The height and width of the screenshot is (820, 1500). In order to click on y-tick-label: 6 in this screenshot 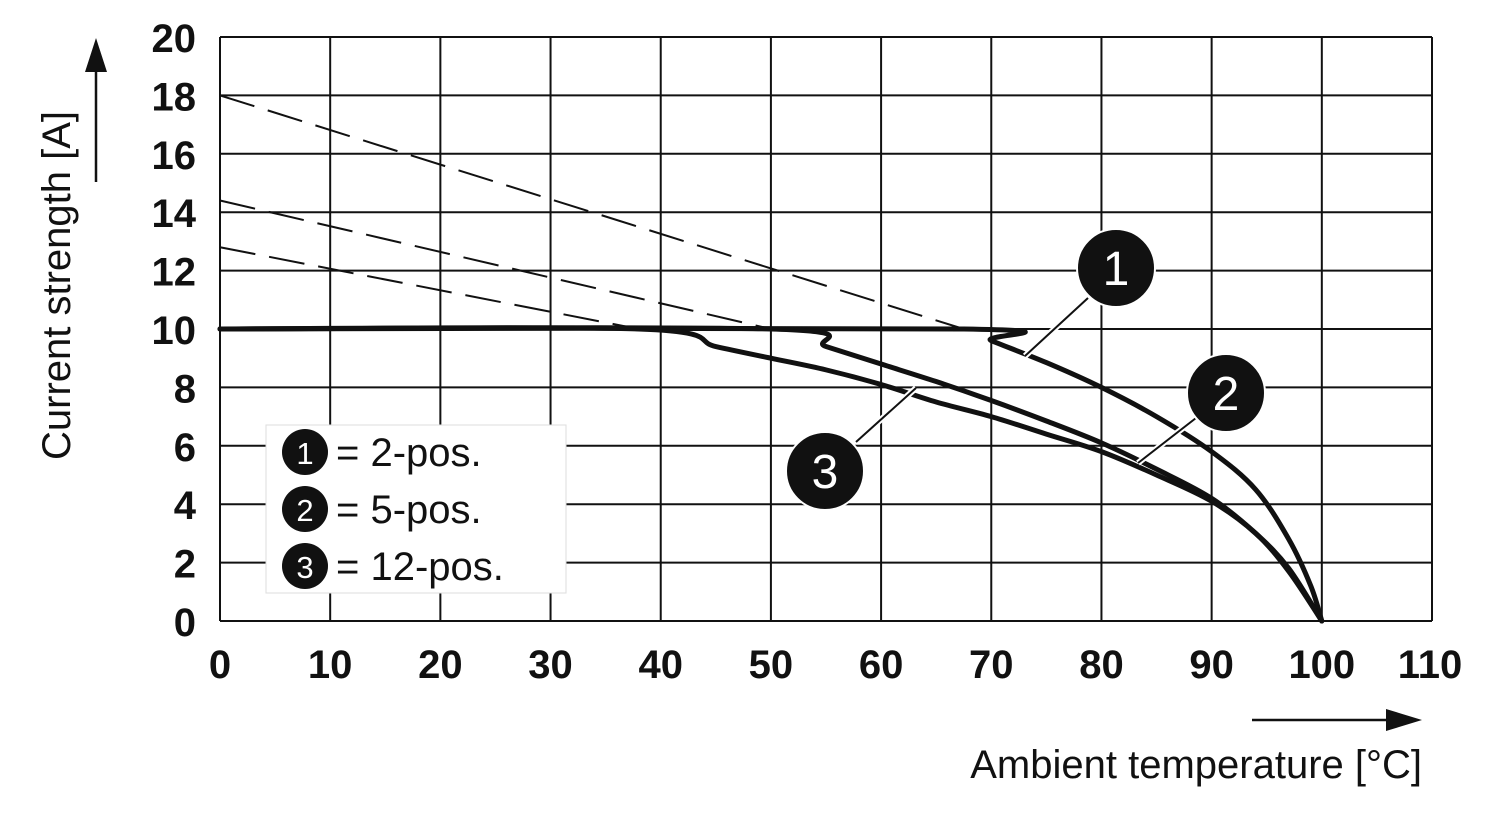, I will do `click(185, 448)`.